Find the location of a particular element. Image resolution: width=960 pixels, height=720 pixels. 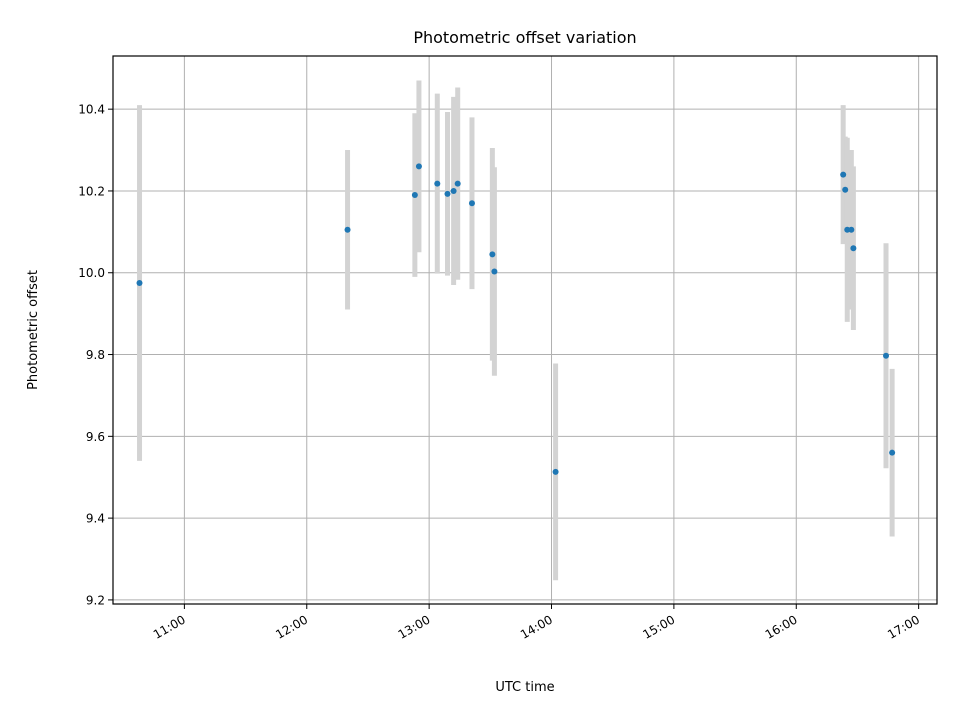

y-tick-label: 10.2 is located at coordinates (91, 191).